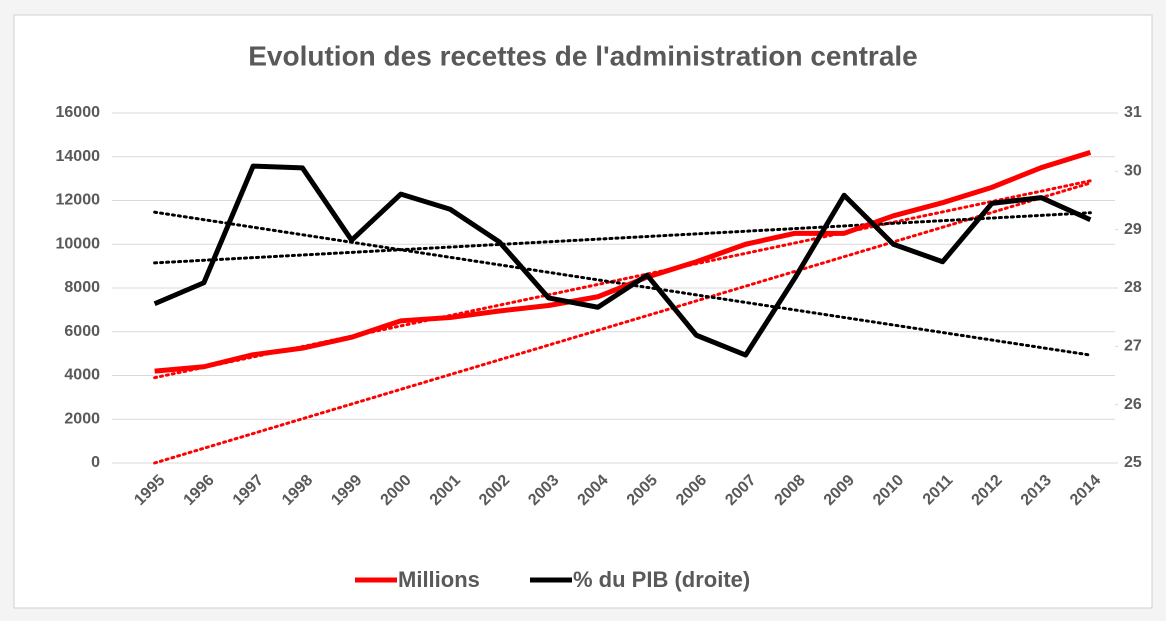  I want to click on y2-tick-label: 29, so click(1133, 229).